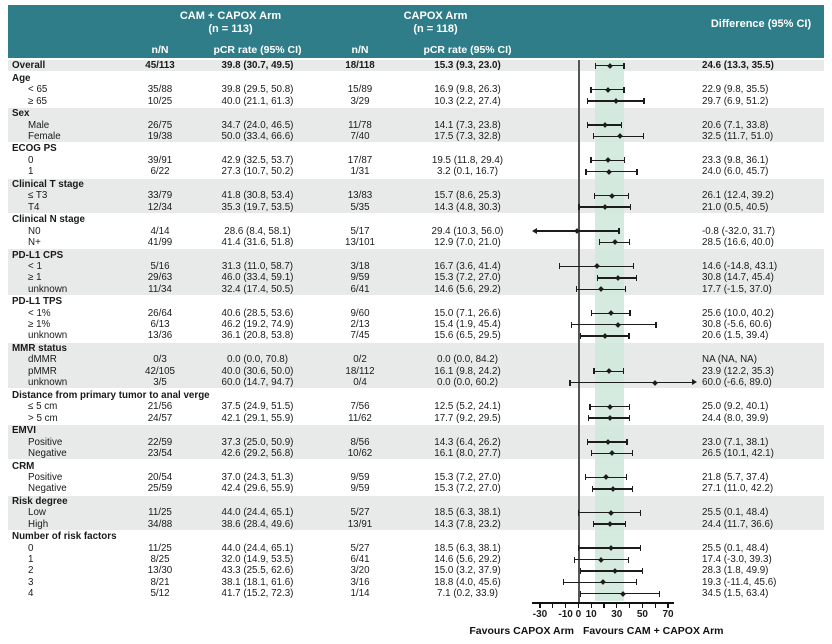 The width and height of the screenshot is (832, 644). I want to click on group-header-row: PD-L1 TPS, so click(416, 301).